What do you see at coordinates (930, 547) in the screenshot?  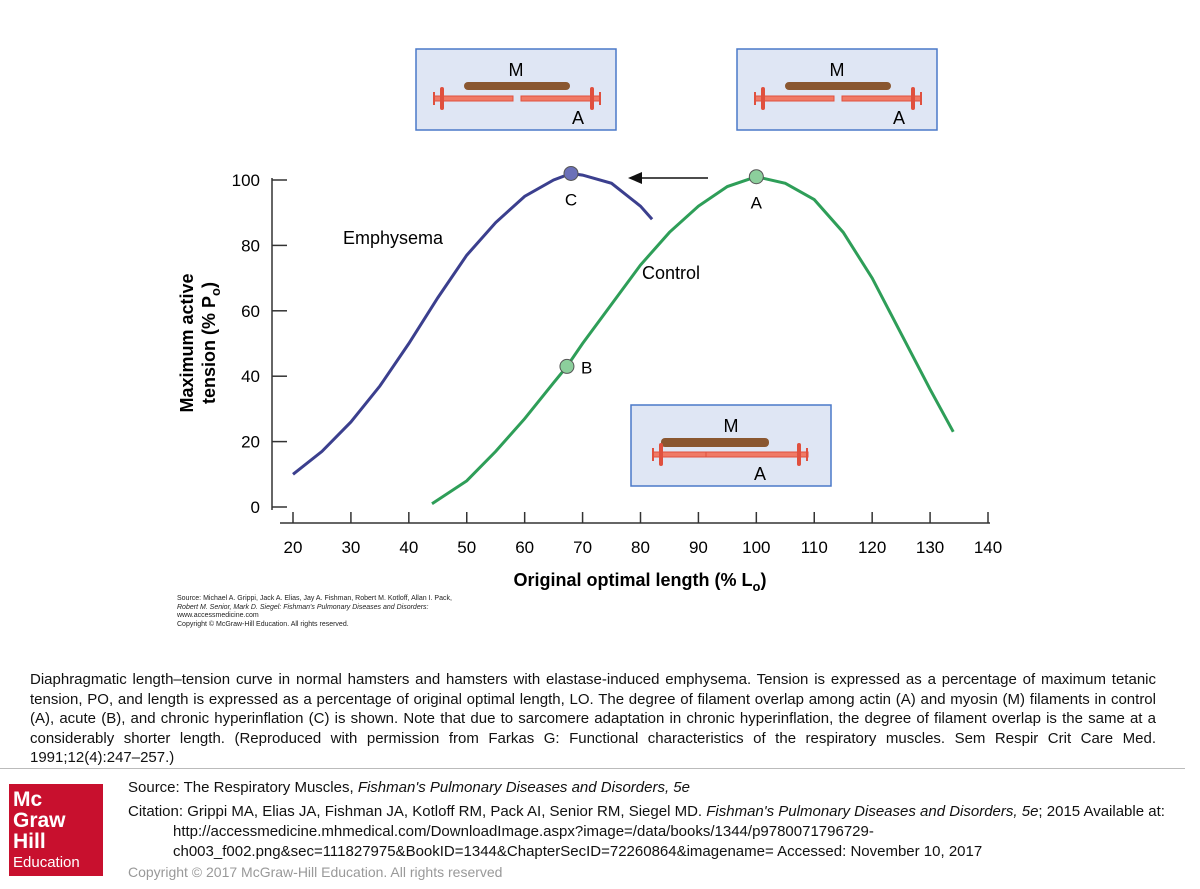 I see `x-tick-label: 130` at bounding box center [930, 547].